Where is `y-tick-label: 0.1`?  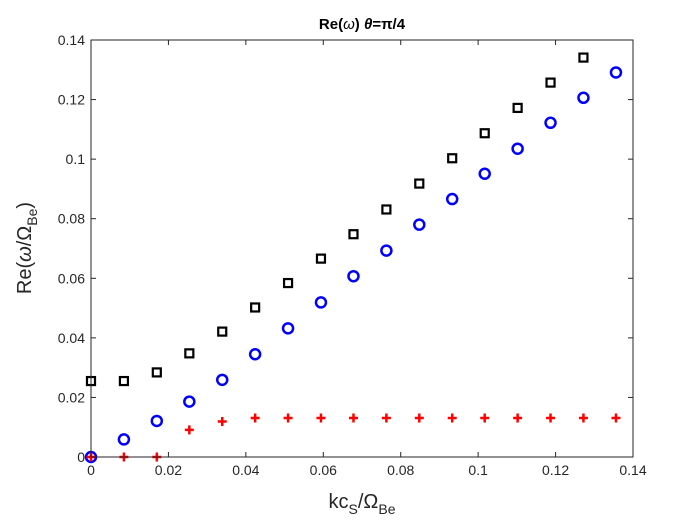 y-tick-label: 0.1 is located at coordinates (76, 159).